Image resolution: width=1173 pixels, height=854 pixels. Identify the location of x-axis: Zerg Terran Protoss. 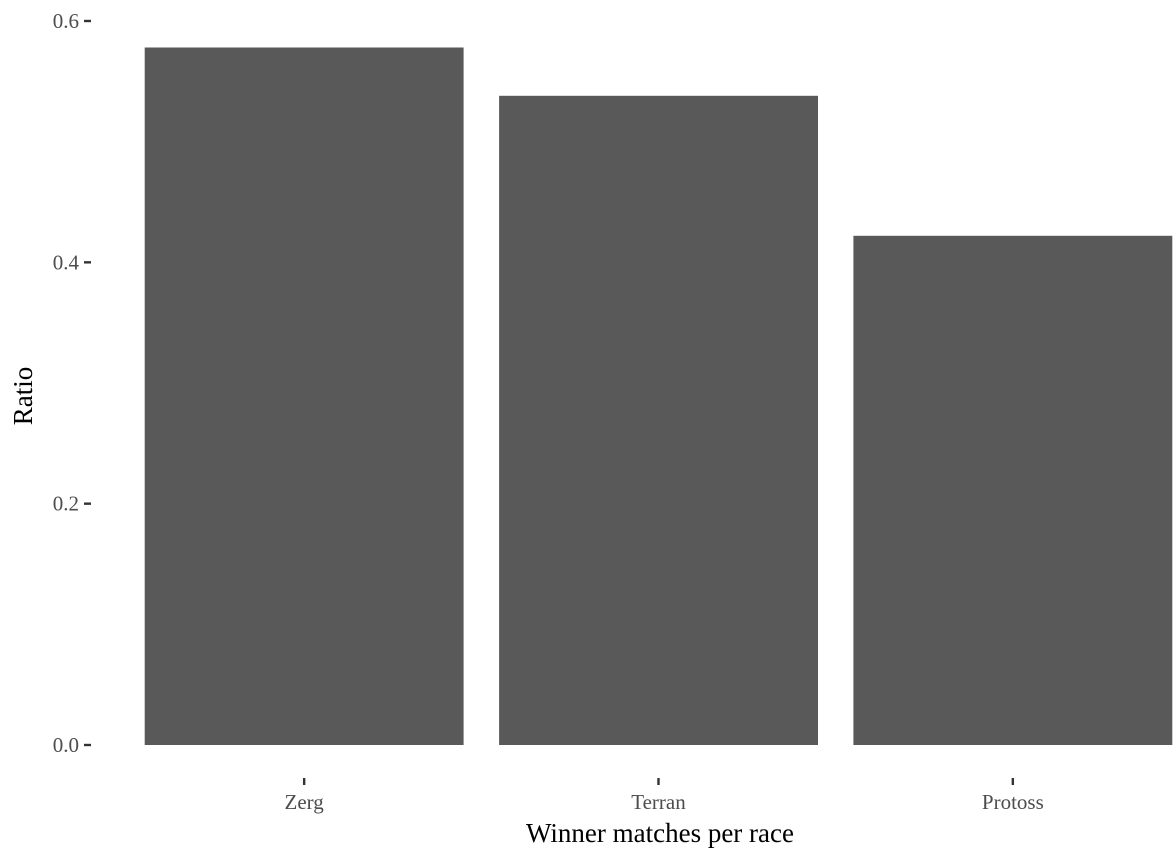
(664, 796).